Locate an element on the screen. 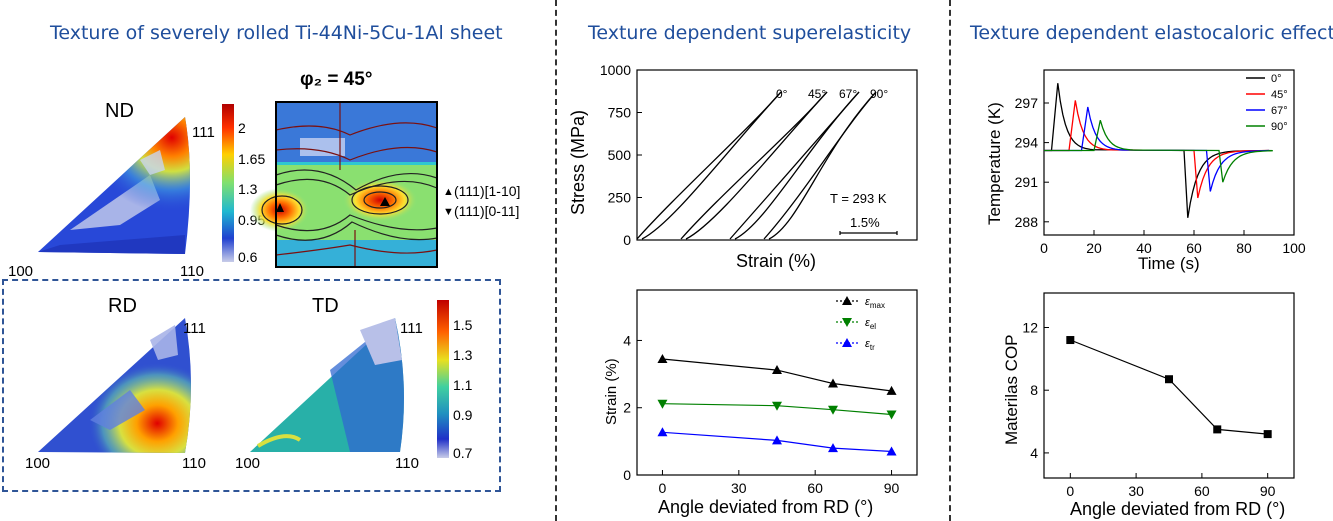  ipf-nd-110: 110 is located at coordinates (192, 271).